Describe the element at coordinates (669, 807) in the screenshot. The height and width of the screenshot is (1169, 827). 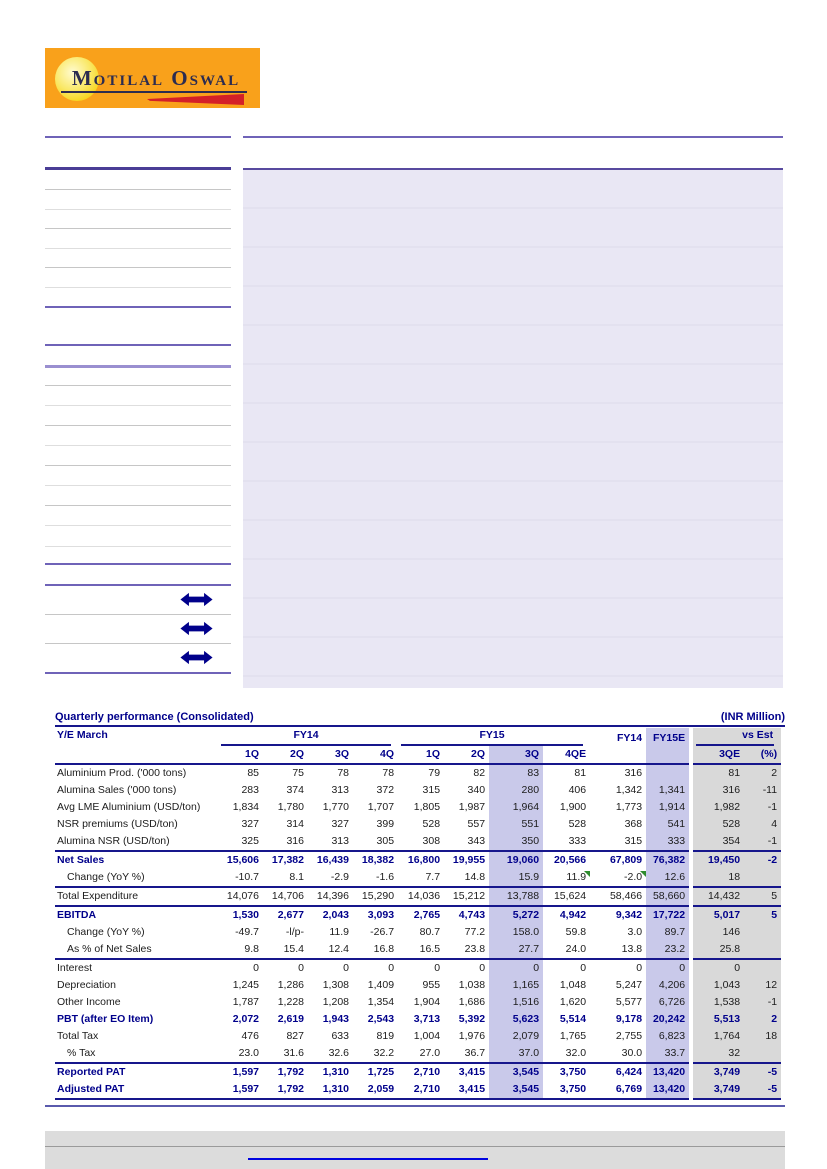
I see `table-cell: 1,914` at that location.